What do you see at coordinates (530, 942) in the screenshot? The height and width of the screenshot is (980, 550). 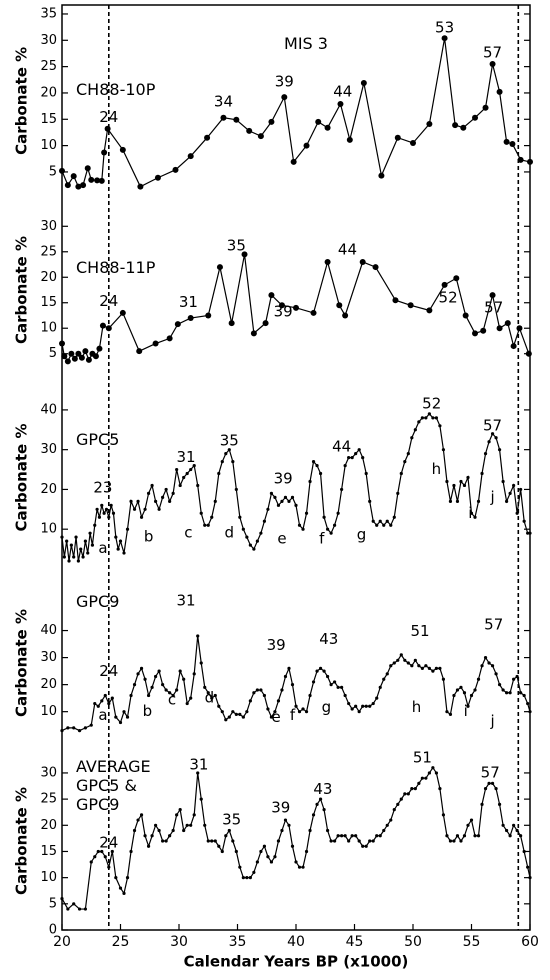 I see `x-tick-label: 60` at bounding box center [530, 942].